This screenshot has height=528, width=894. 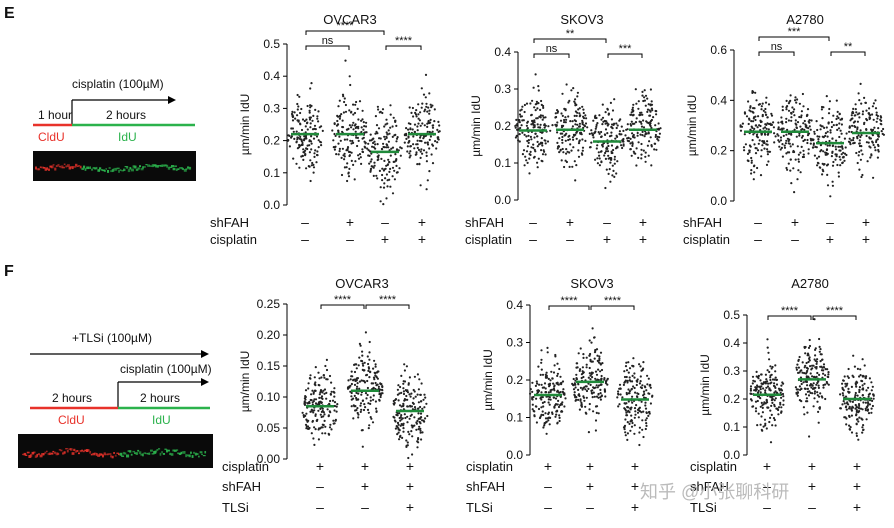 What do you see at coordinates (9, 13) in the screenshot?
I see `panel-label-e: E` at bounding box center [9, 13].